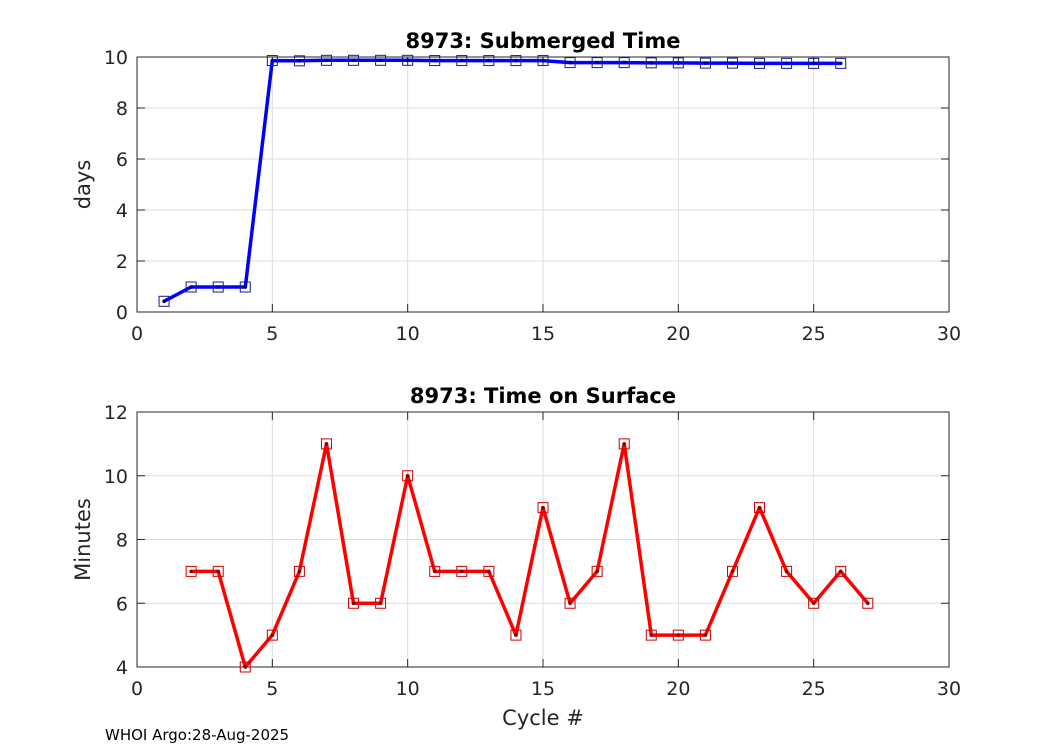  What do you see at coordinates (116, 58) in the screenshot?
I see `chart0-y-tick-label: 10` at bounding box center [116, 58].